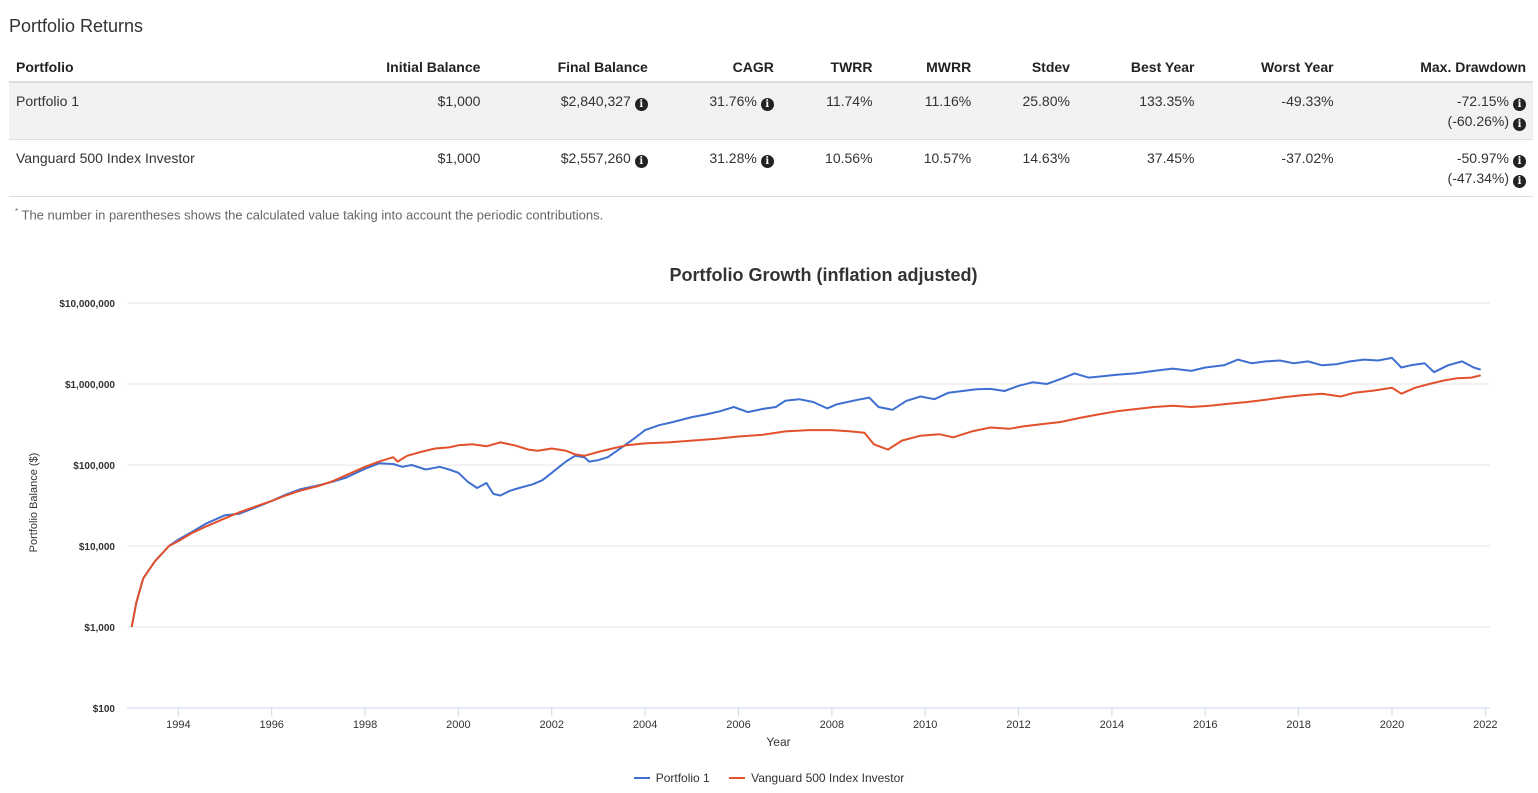 This screenshot has width=1538, height=793. I want to click on y-axis-label: Portfolio Balance ($), so click(34, 503).